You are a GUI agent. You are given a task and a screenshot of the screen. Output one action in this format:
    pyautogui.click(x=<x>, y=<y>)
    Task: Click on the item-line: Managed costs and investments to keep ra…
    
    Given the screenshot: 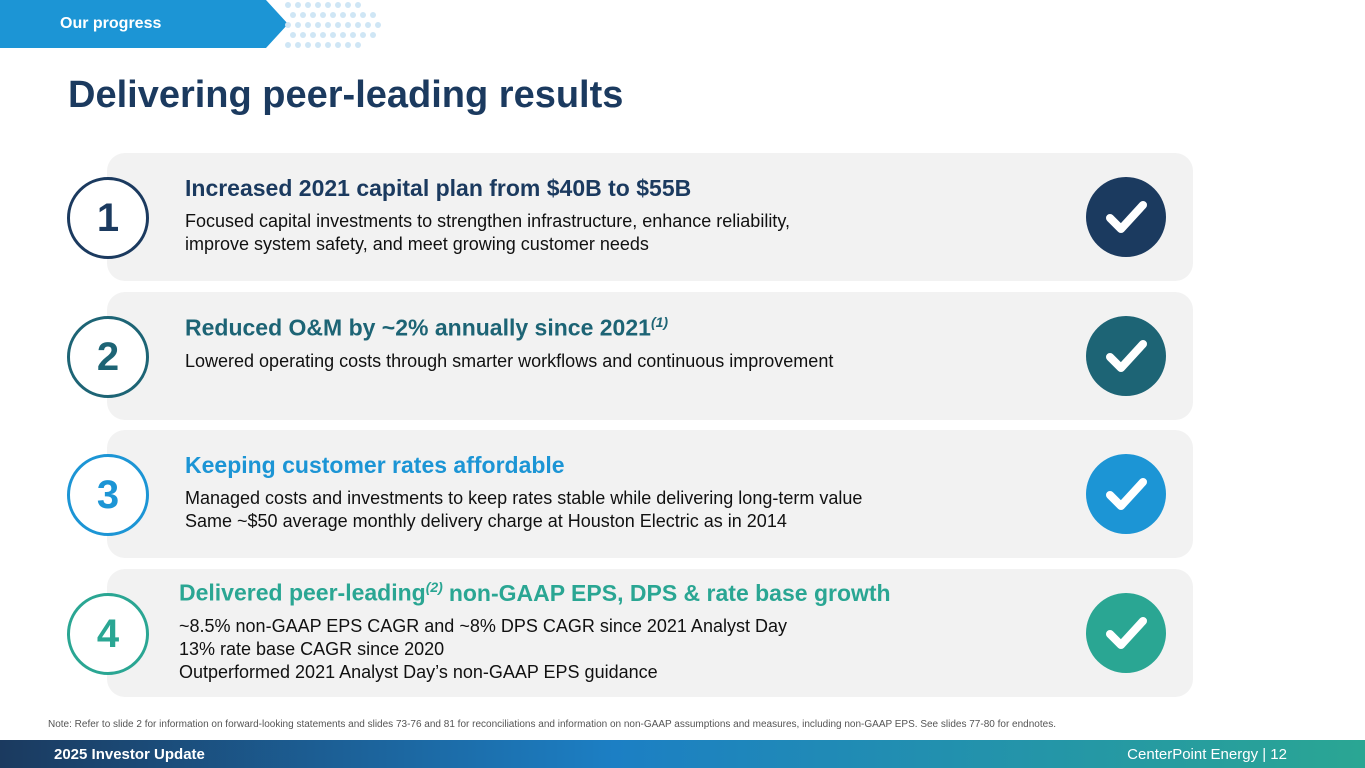 What is the action you would take?
    pyautogui.click(x=524, y=498)
    